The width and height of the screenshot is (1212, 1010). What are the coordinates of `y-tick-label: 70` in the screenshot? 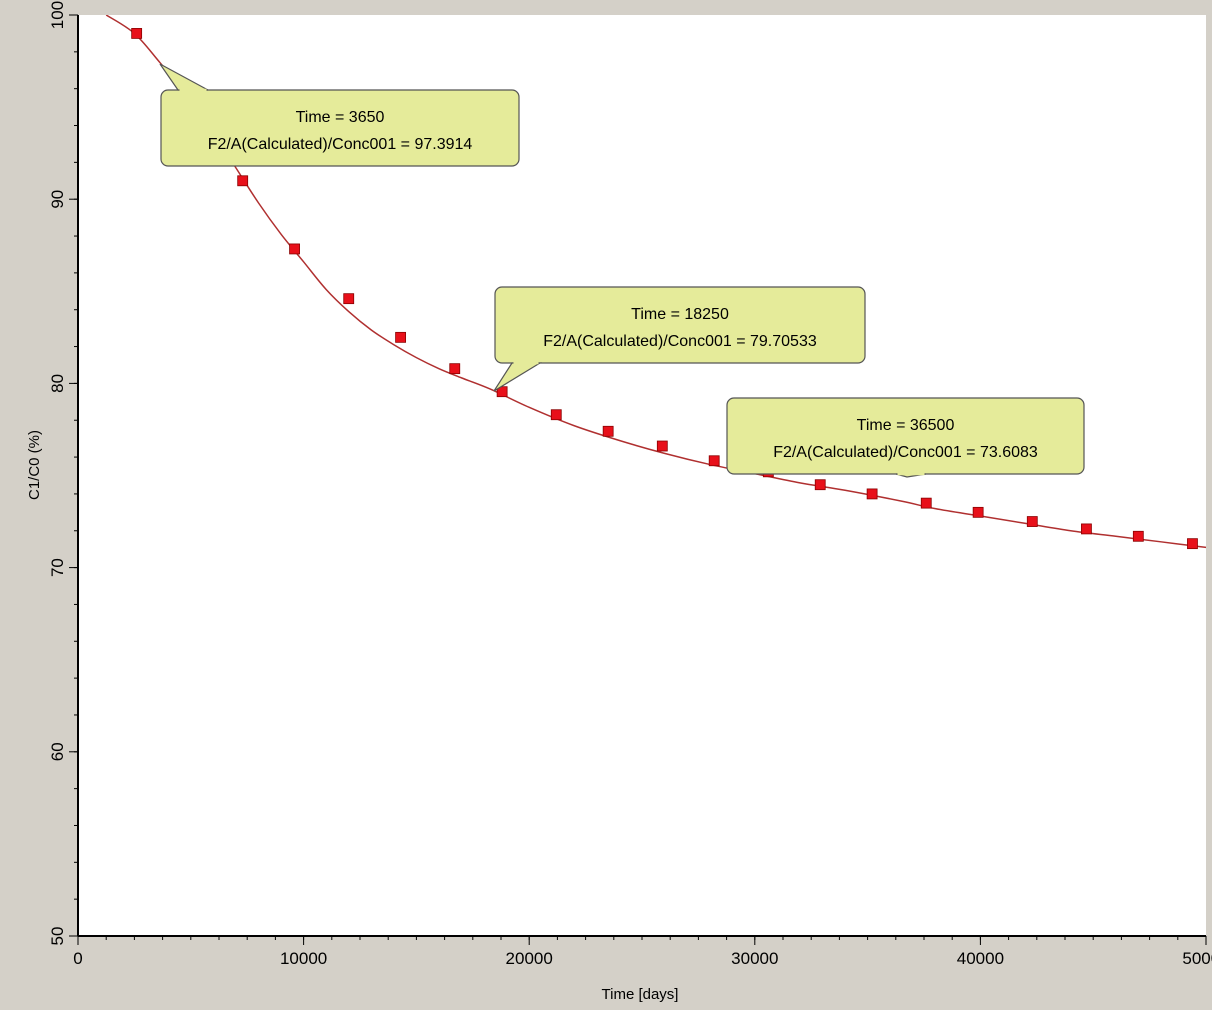 It's located at (57, 567).